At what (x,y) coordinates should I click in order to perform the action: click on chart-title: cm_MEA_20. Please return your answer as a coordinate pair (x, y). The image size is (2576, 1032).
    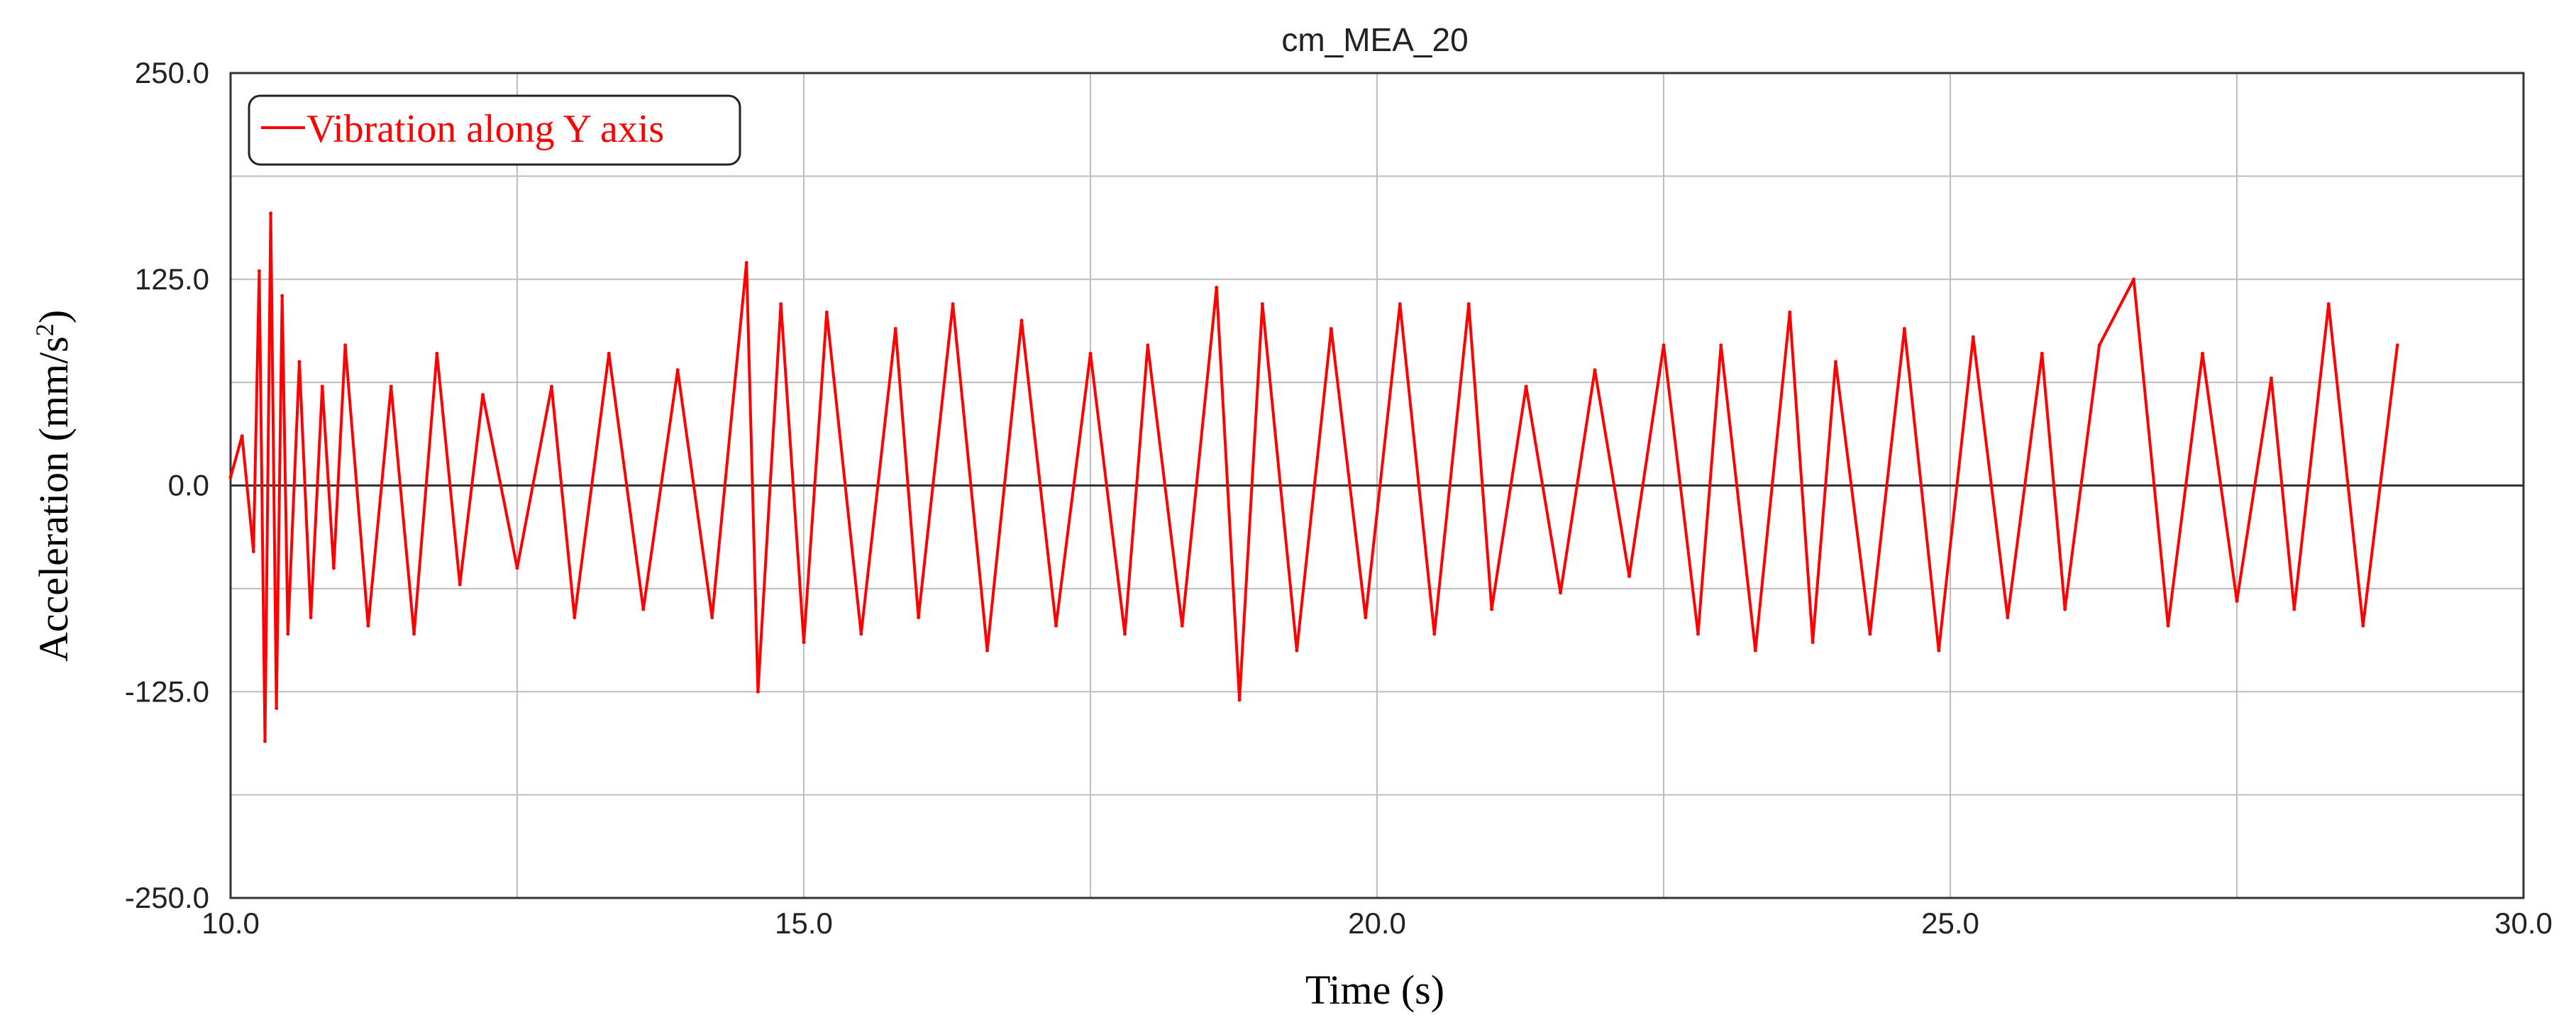
    Looking at the image, I should click on (1374, 39).